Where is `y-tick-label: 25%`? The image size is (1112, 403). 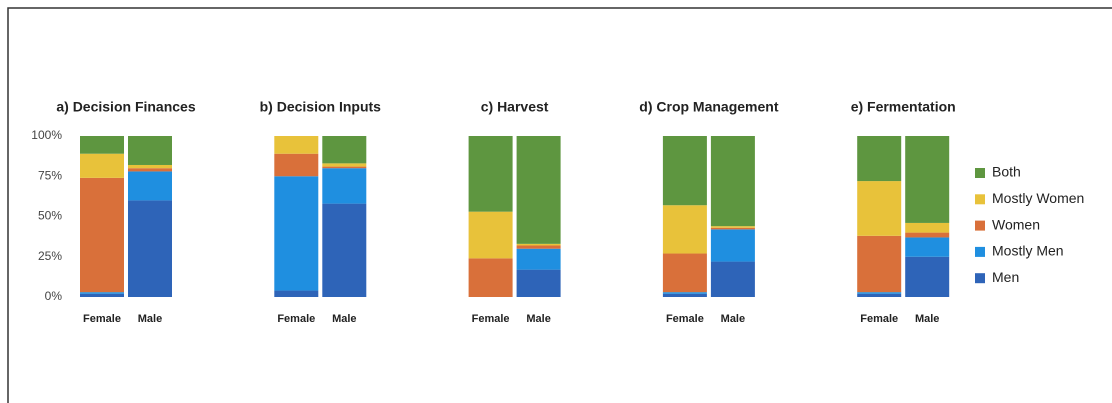
y-tick-label: 25% is located at coordinates (50, 256).